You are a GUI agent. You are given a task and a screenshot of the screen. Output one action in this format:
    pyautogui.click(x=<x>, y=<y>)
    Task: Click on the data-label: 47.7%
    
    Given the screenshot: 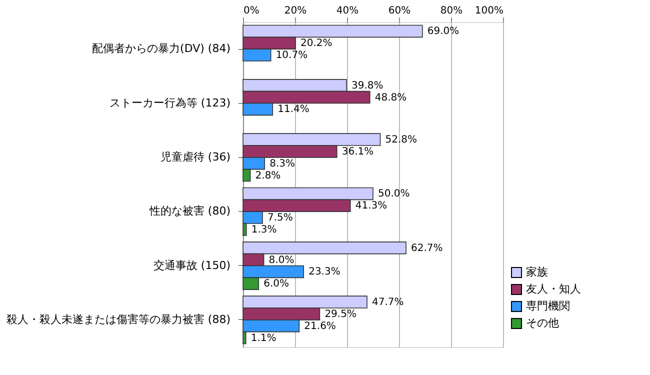 What is the action you would take?
    pyautogui.click(x=388, y=302)
    